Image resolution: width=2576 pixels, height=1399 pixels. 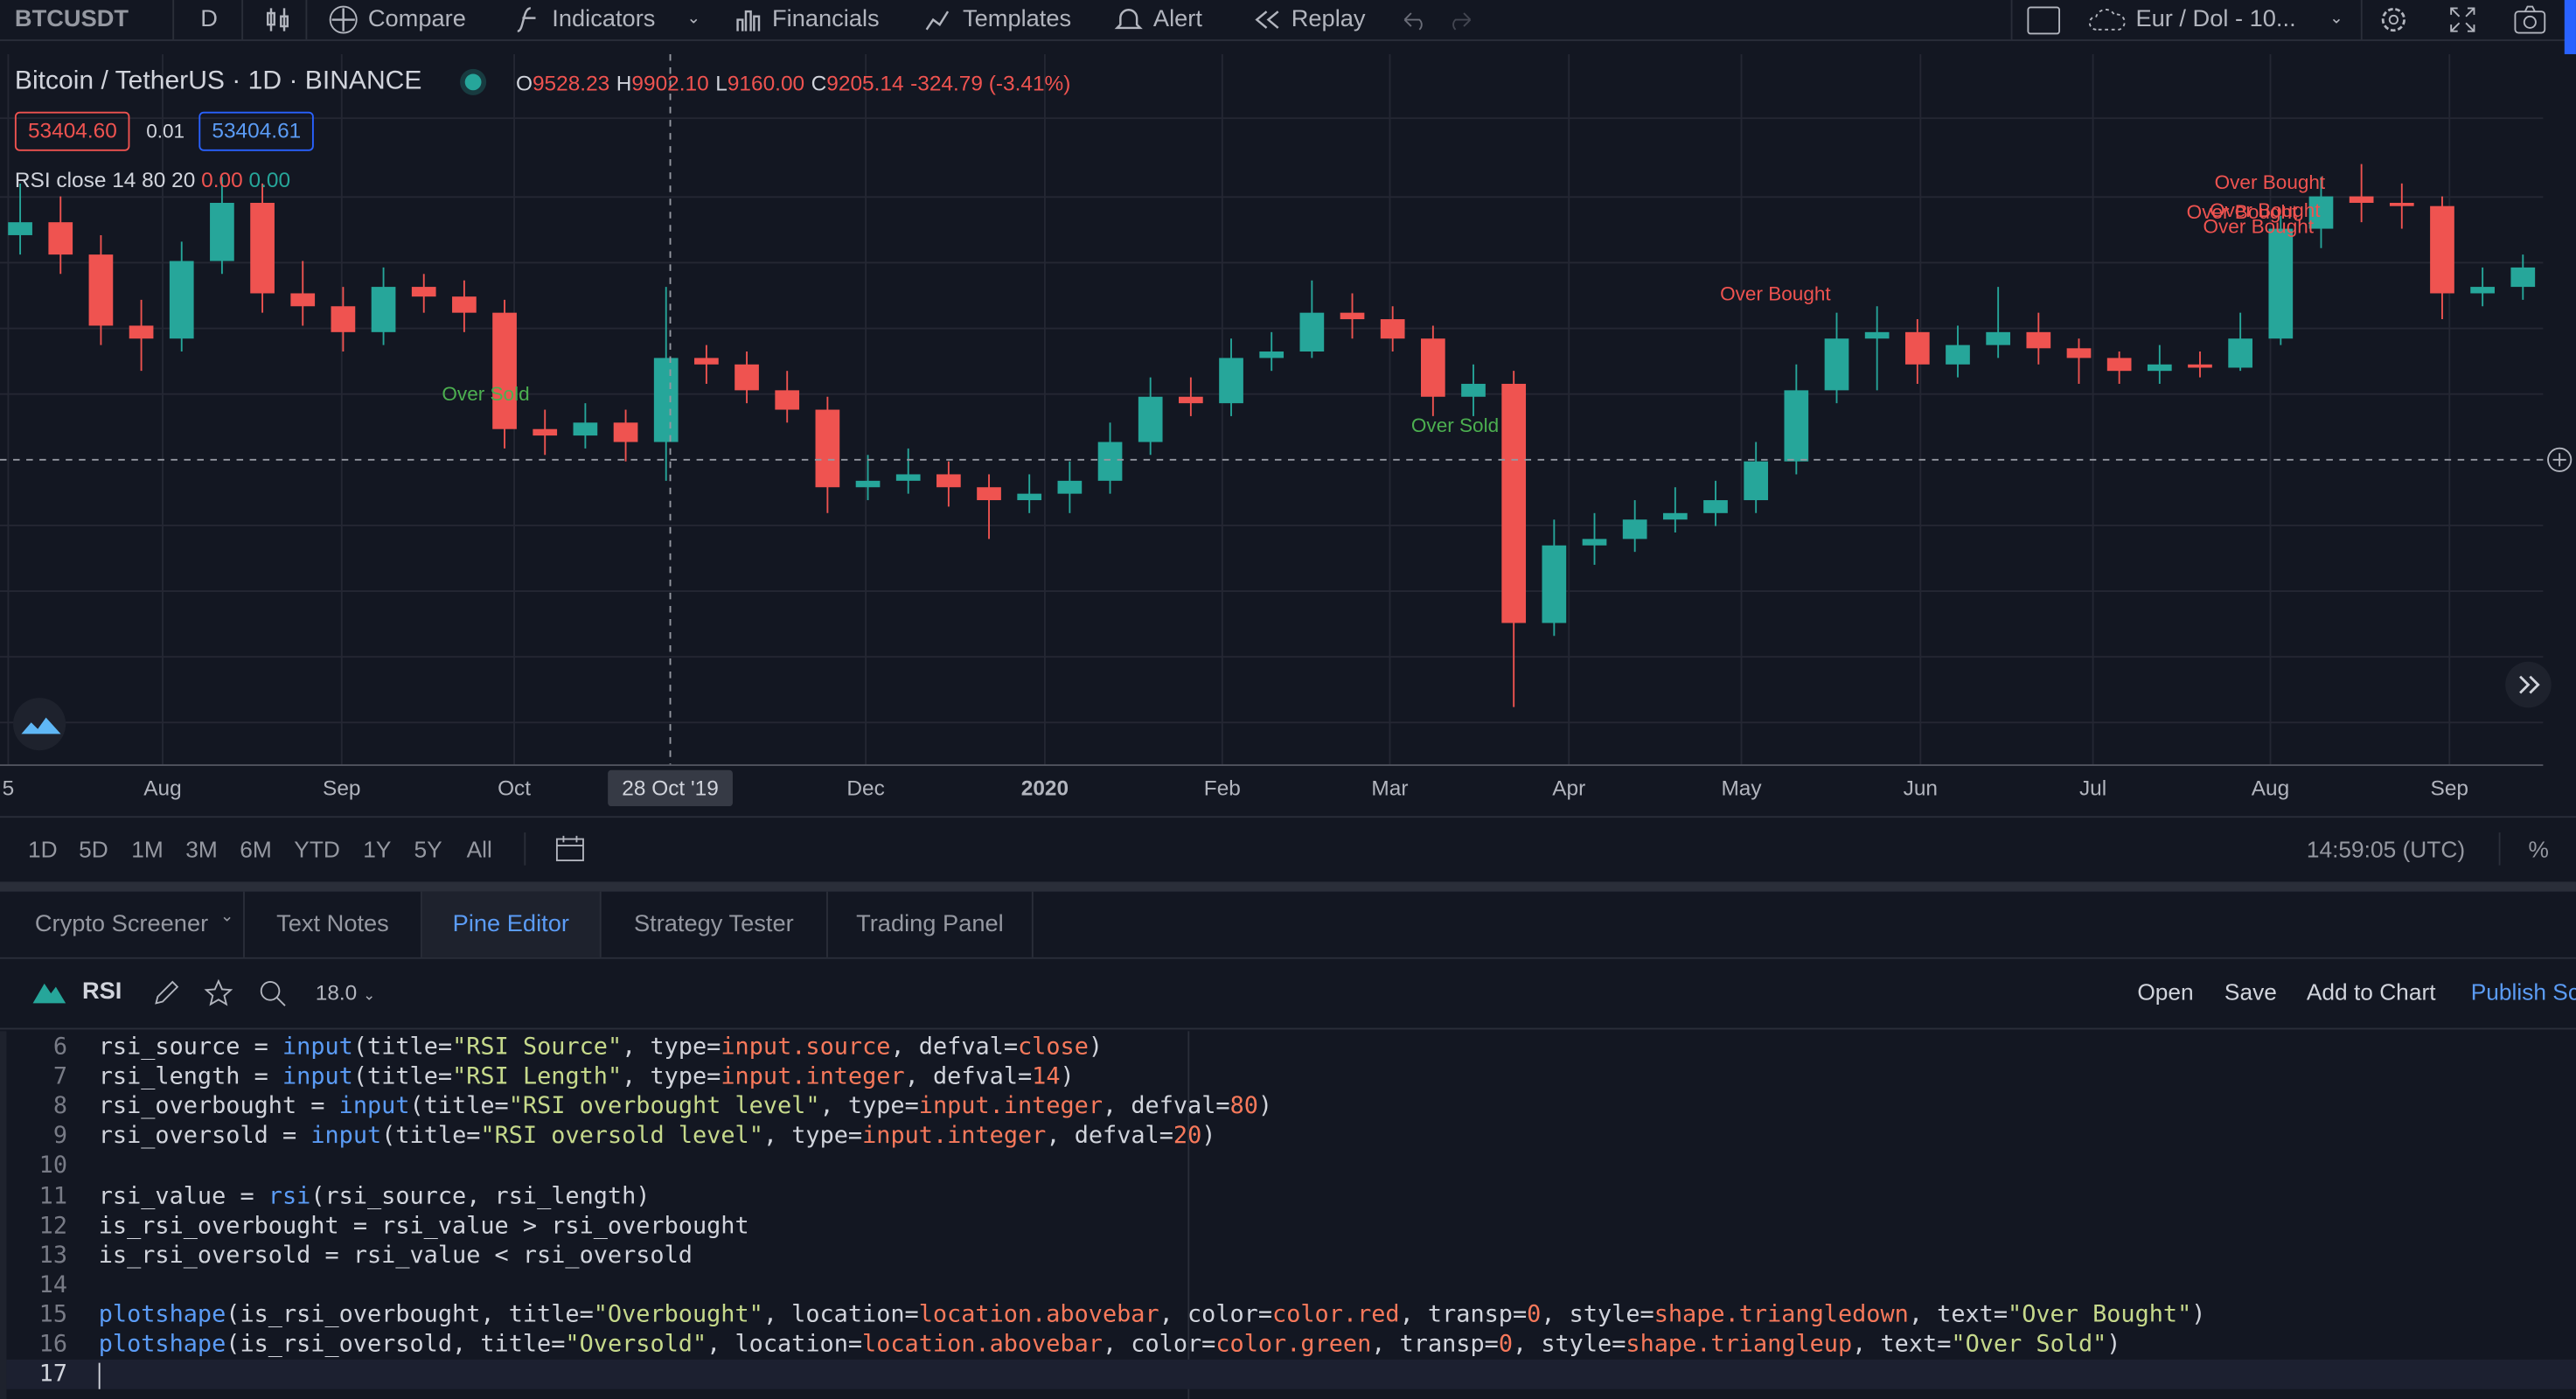 What do you see at coordinates (201, 849) in the screenshot?
I see `range-button: 3M` at bounding box center [201, 849].